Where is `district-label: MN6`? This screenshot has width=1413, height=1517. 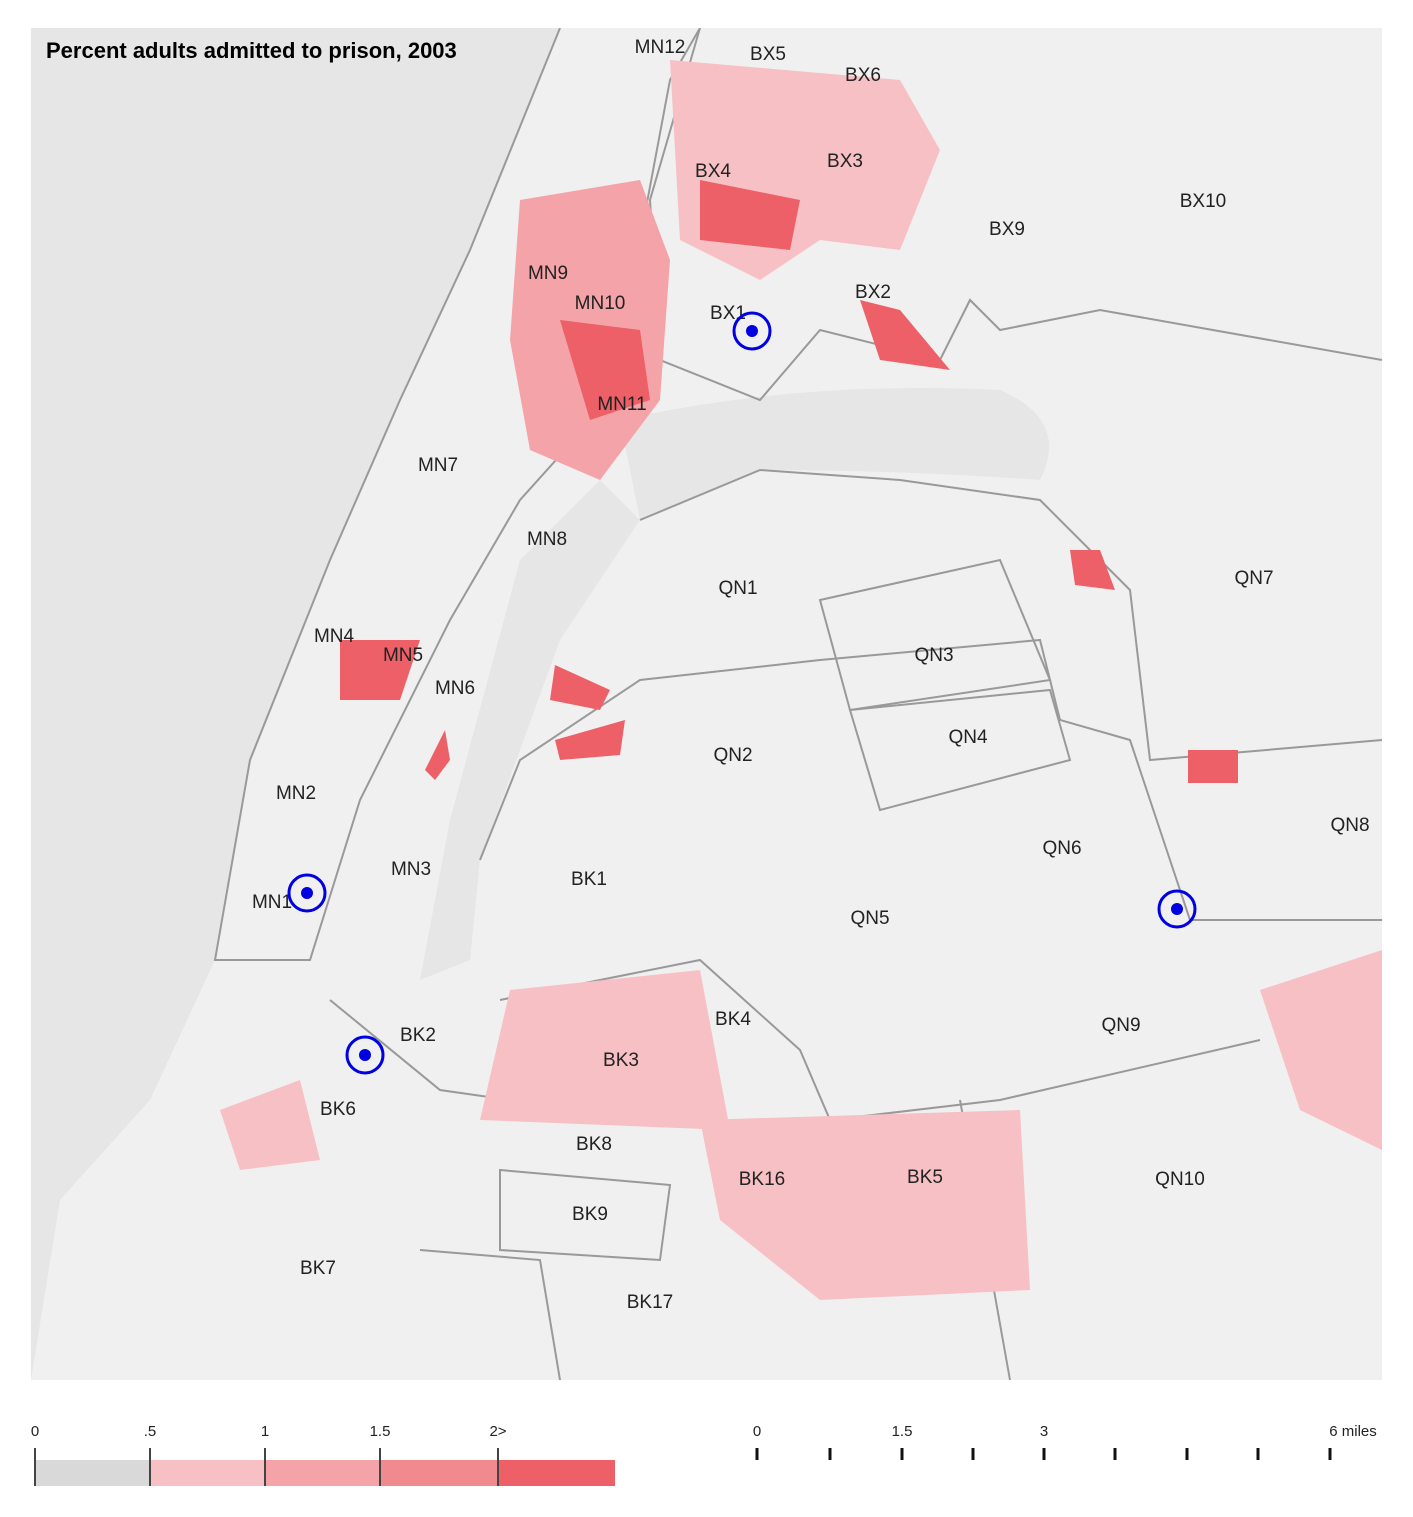 district-label: MN6 is located at coordinates (455, 688).